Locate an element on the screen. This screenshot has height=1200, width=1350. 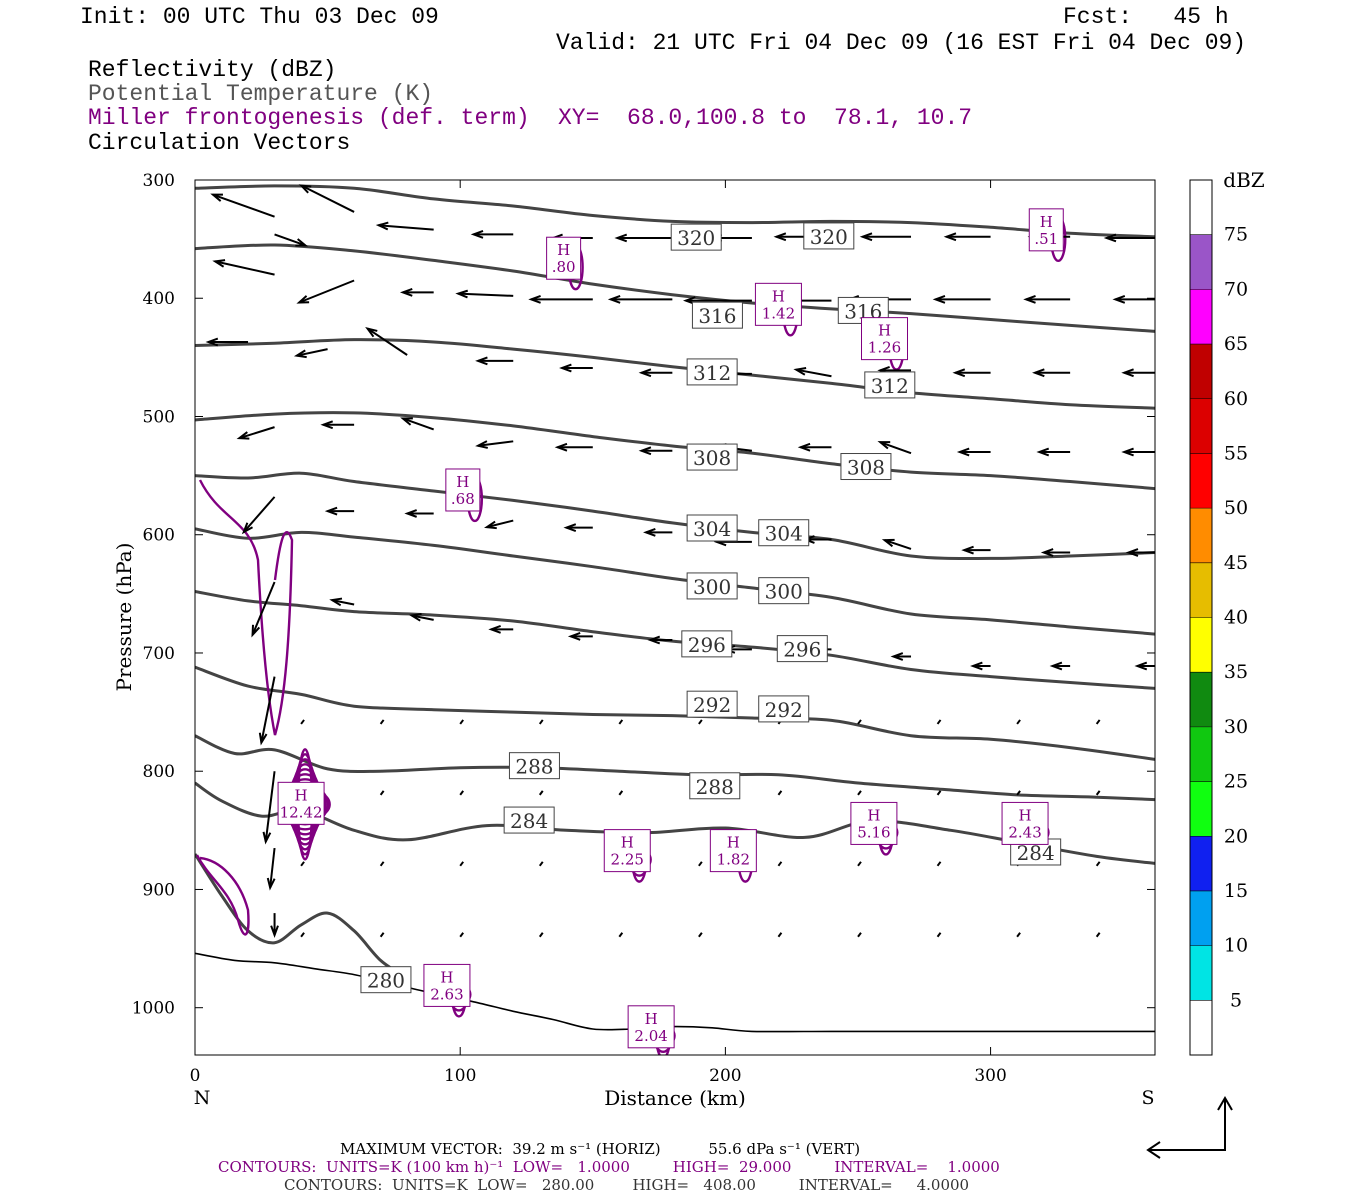
colorbar-label: 70 is located at coordinates (1236, 289).